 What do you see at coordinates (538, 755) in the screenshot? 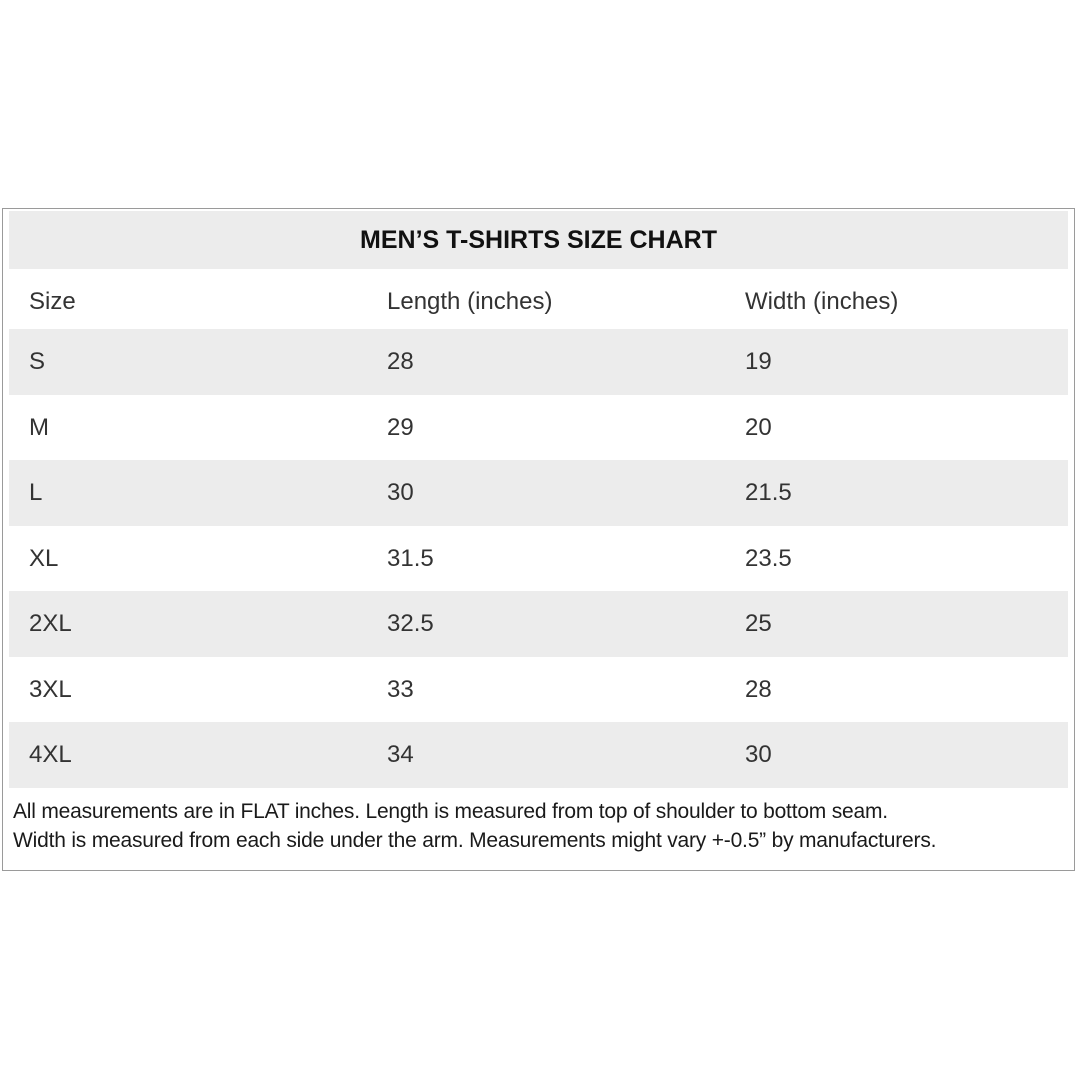
I see `table-row: 4XL 34 30` at bounding box center [538, 755].